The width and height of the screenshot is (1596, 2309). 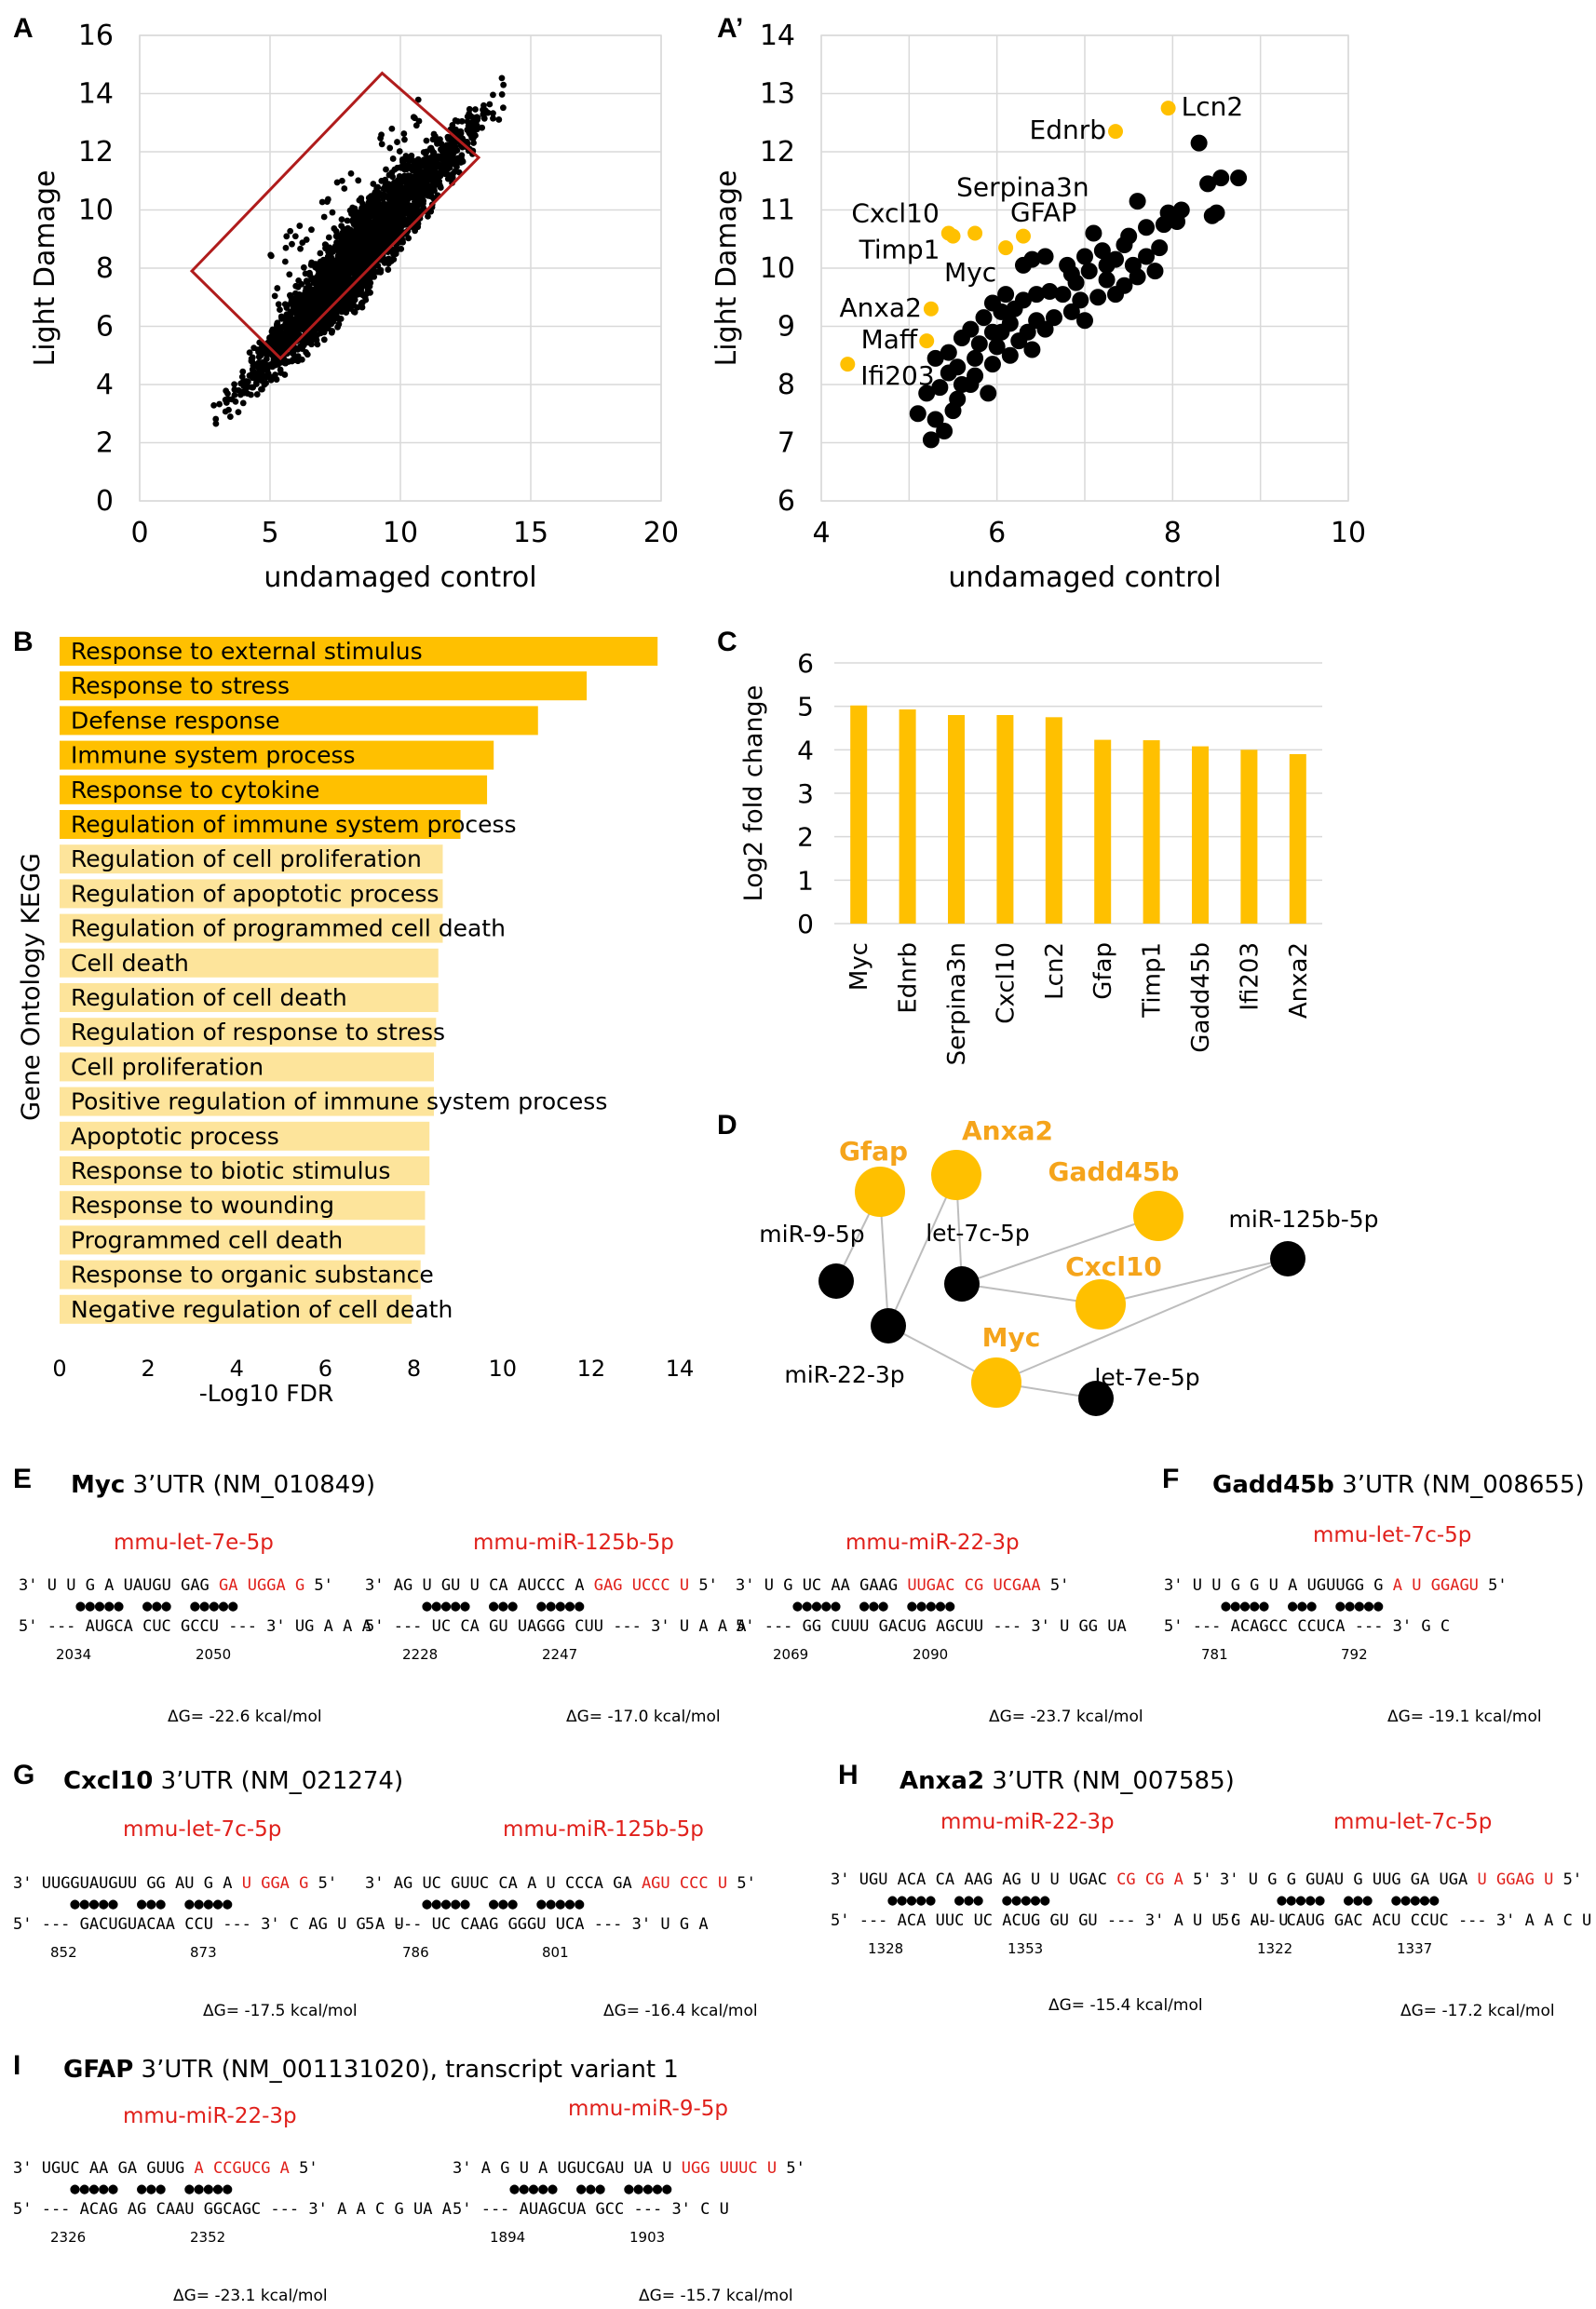 I want to click on bar-label: Regulation of programmed cell death, so click(x=288, y=928).